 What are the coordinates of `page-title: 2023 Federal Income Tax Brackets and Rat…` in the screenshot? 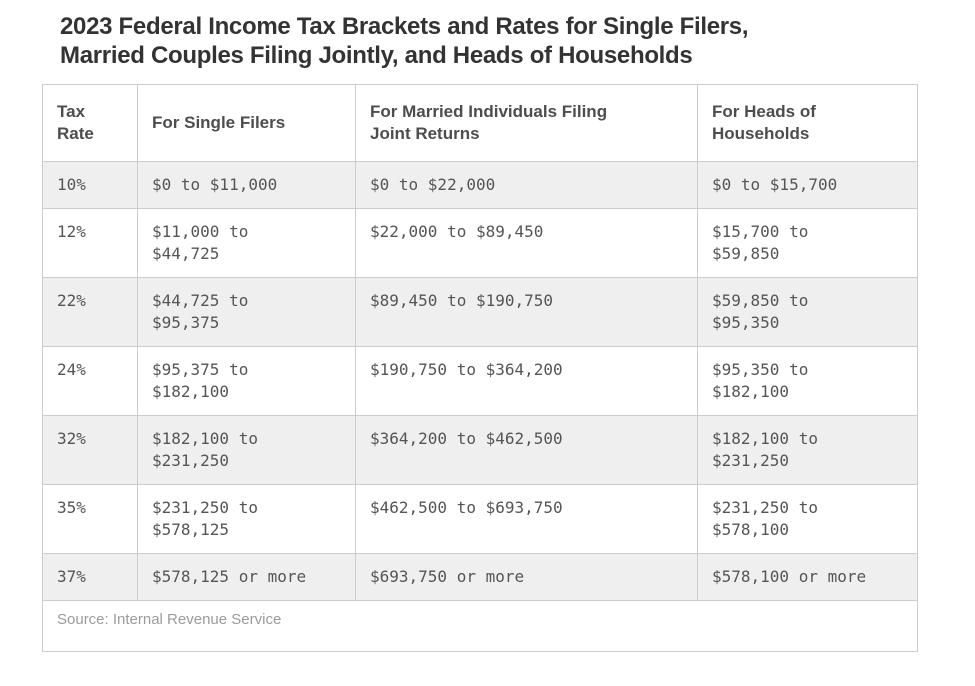 It's located at (404, 41).